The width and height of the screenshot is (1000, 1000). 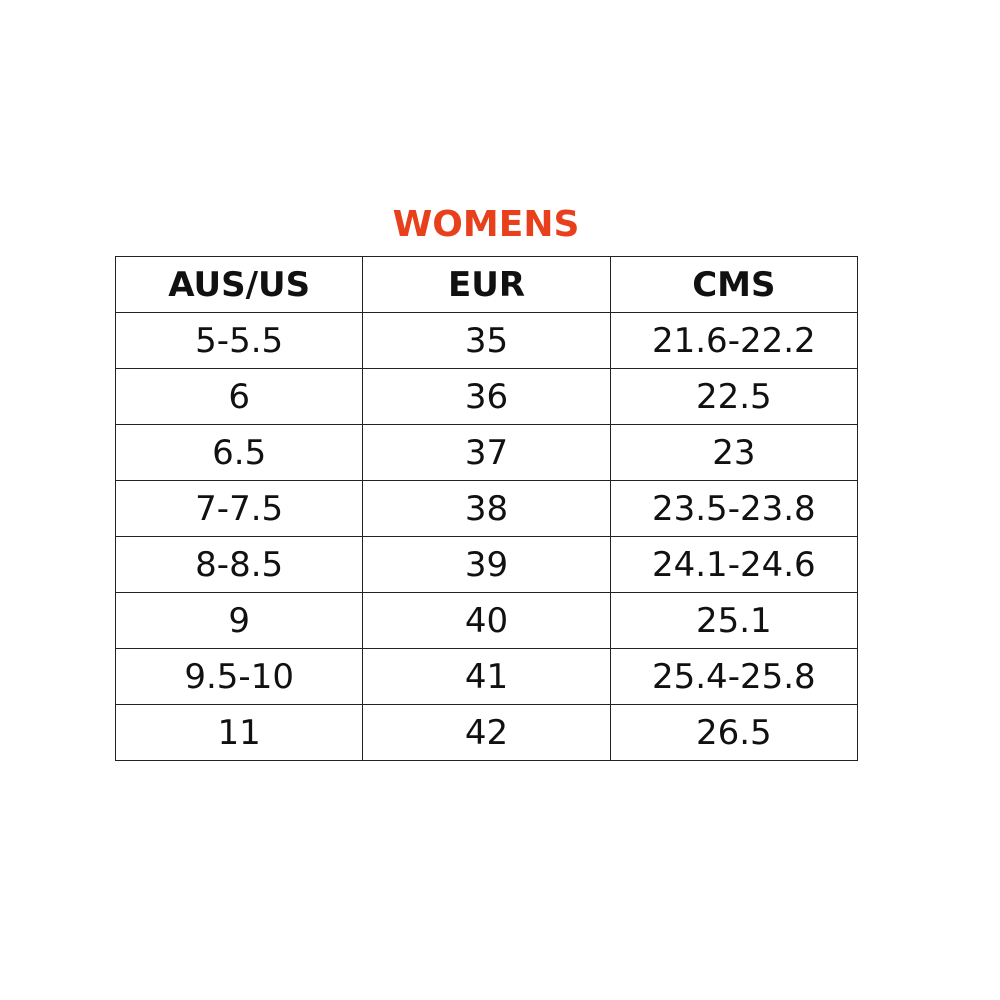 I want to click on cell-eur: 37, so click(x=486, y=452).